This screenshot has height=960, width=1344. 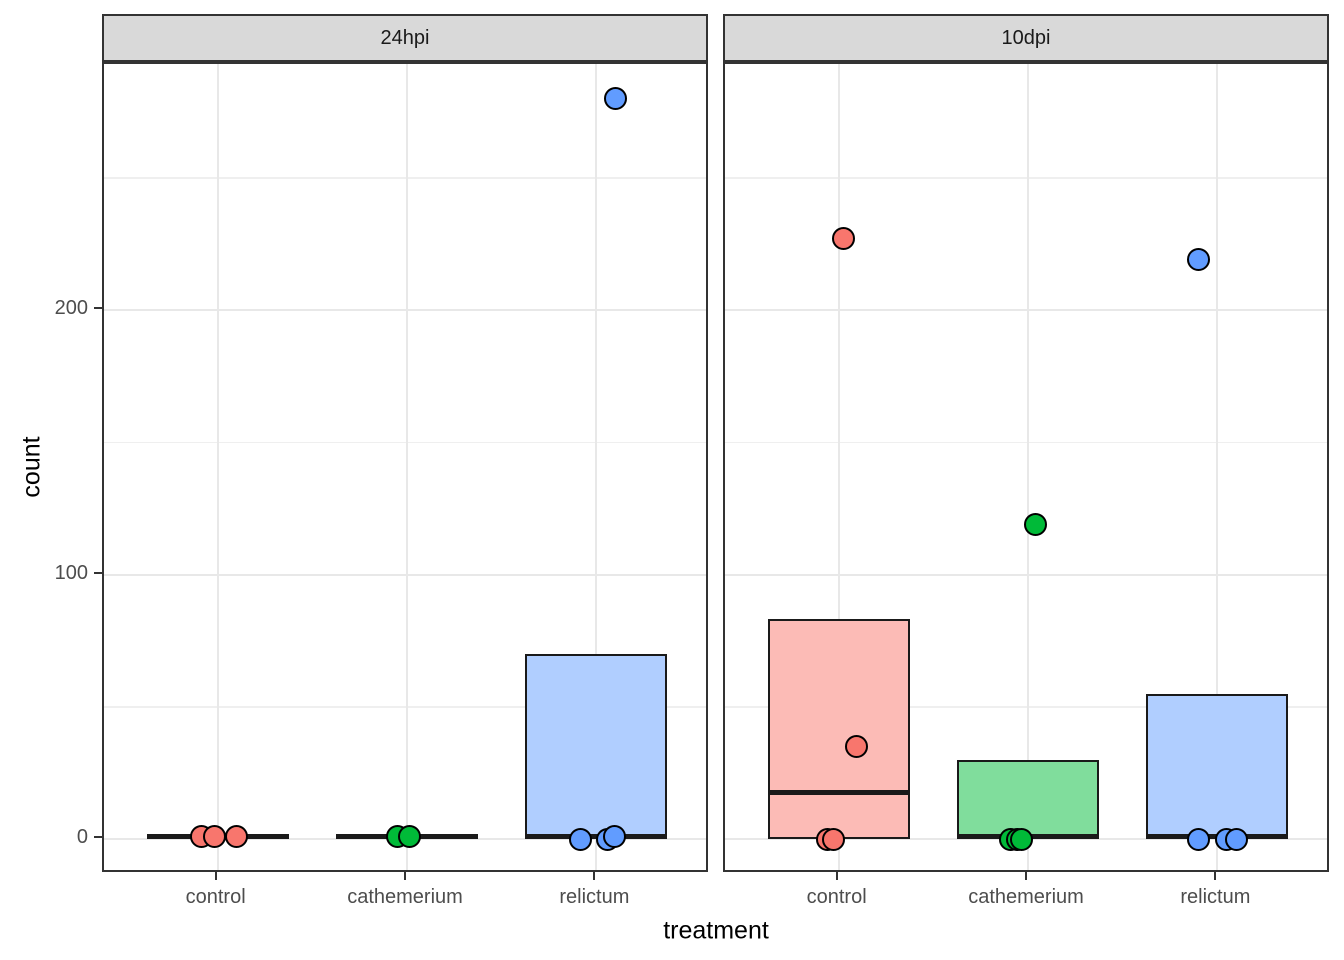 I want to click on y-tick-label-100: 100, so click(x=71, y=572).